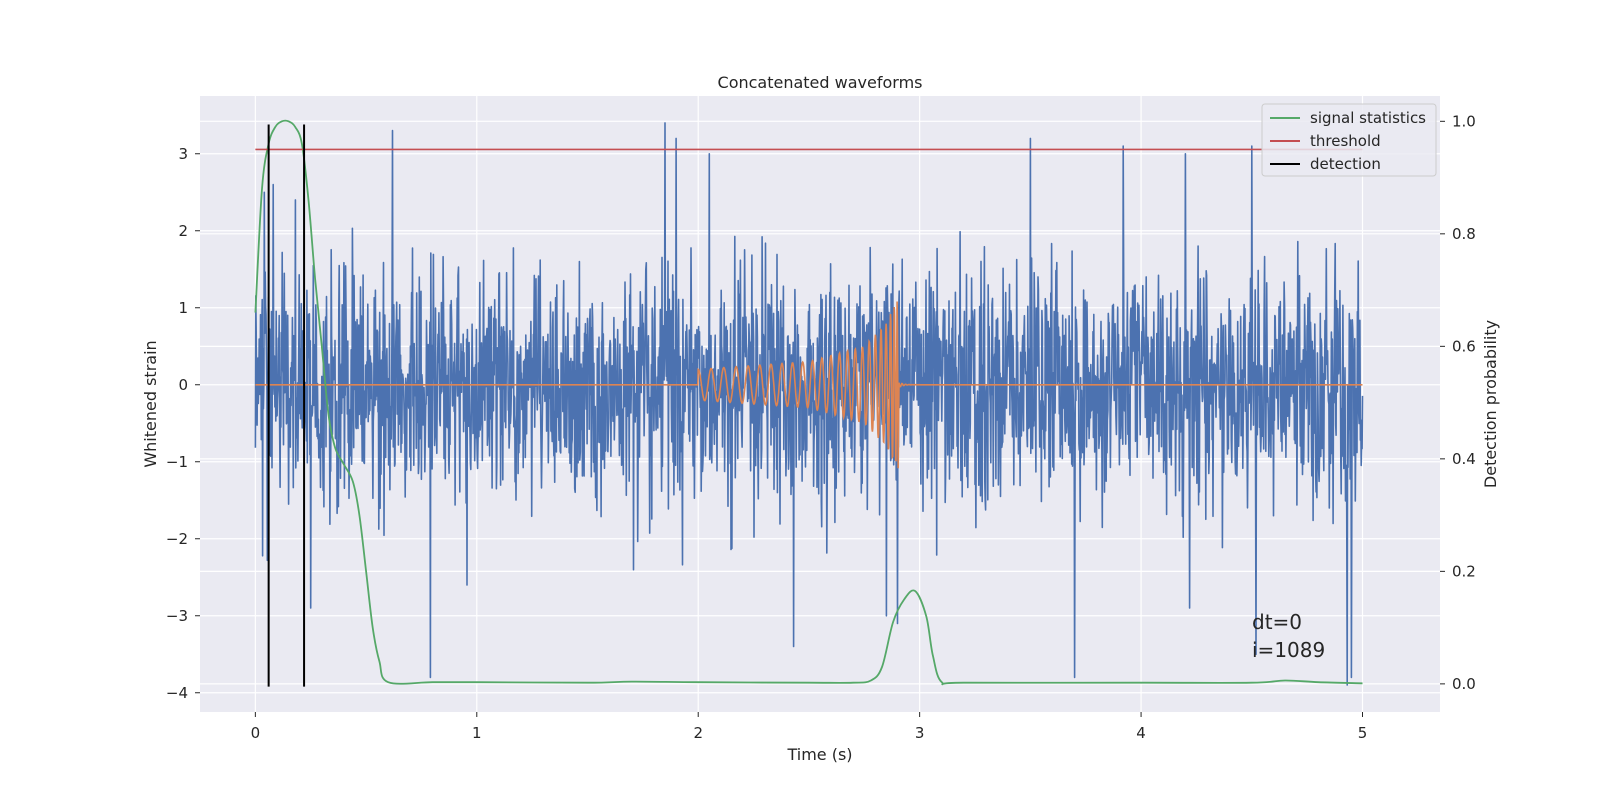  What do you see at coordinates (177, 693) in the screenshot?
I see `y-tick-label: −4` at bounding box center [177, 693].